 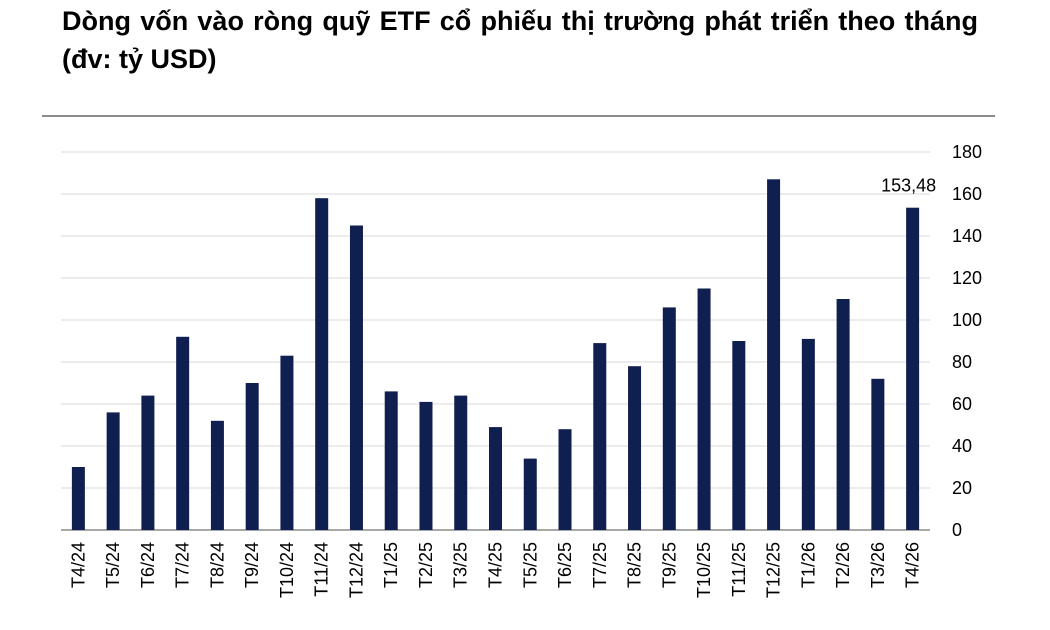 What do you see at coordinates (183, 565) in the screenshot?
I see `x-category-label: T7/24` at bounding box center [183, 565].